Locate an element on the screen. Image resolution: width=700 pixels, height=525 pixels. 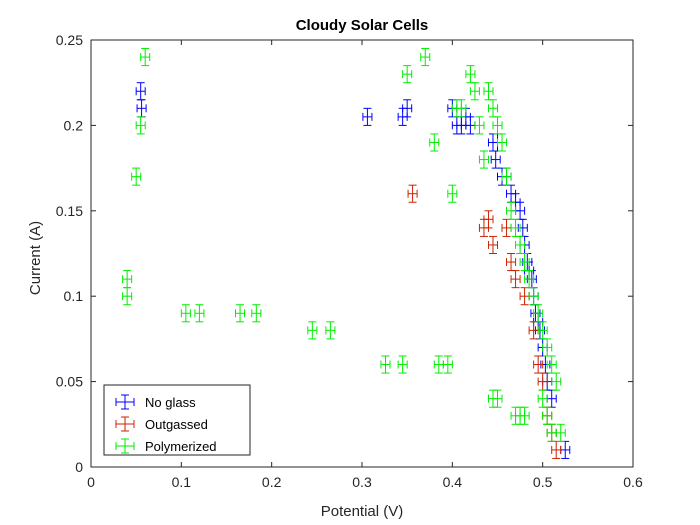
y-tick-label: 0.15 is located at coordinates (69, 211).